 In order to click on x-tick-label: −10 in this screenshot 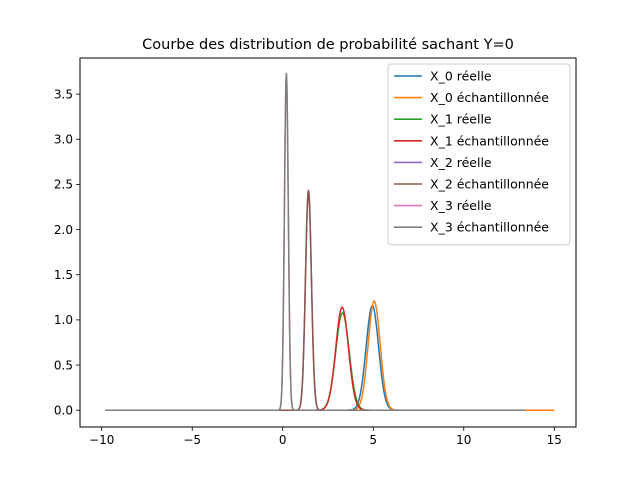, I will do `click(101, 440)`.